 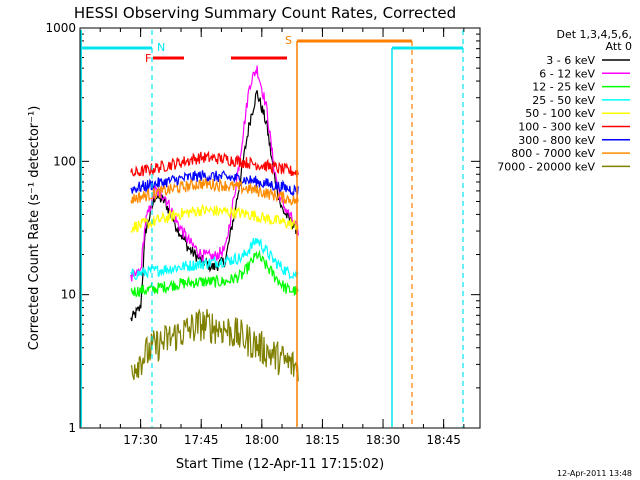 What do you see at coordinates (594, 473) in the screenshot?
I see `footer-date: 12-Apr-2011 13:48` at bounding box center [594, 473].